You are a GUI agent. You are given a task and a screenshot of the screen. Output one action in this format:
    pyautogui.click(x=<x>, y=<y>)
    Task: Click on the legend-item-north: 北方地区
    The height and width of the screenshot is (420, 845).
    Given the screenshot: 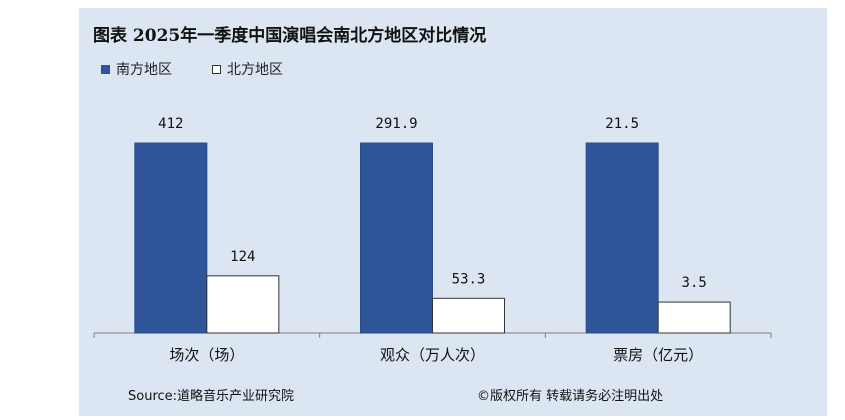 What is the action you would take?
    pyautogui.click(x=247, y=69)
    